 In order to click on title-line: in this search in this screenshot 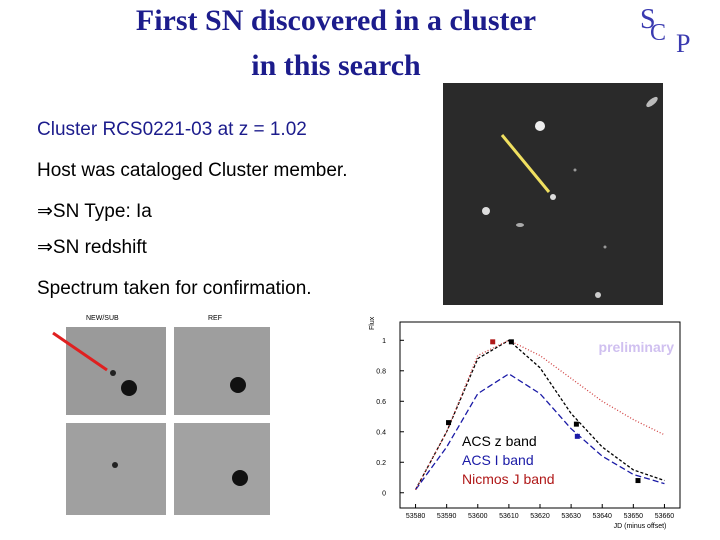, I will do `click(336, 65)`.